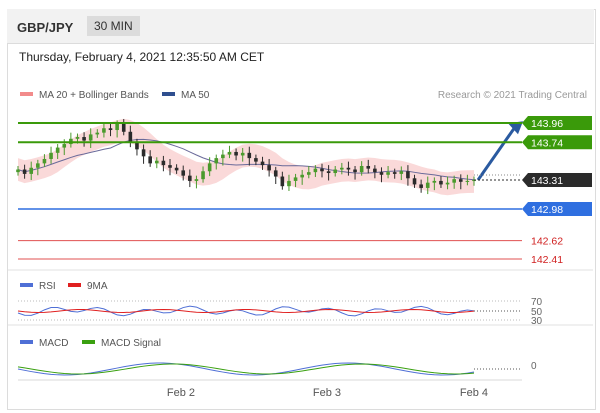  I want to click on ma50-legend-label: MA 50, so click(195, 95).